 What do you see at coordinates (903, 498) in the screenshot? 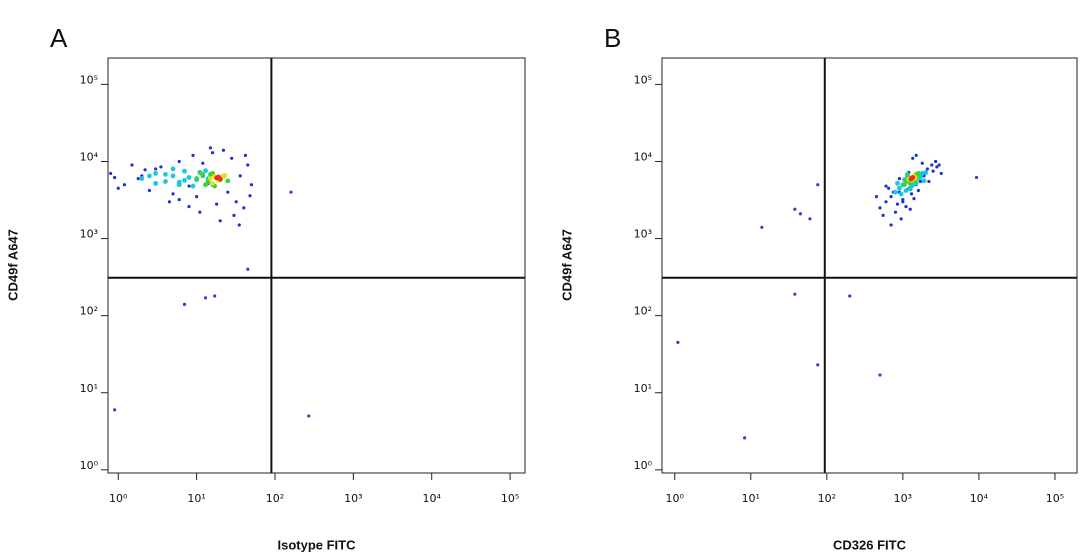
I see `x-tick-label: 10³` at bounding box center [903, 498].